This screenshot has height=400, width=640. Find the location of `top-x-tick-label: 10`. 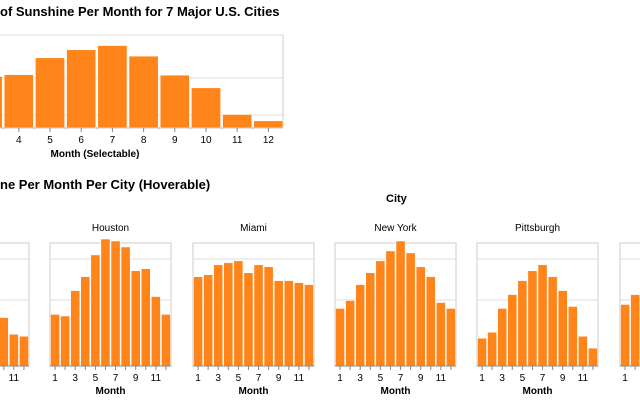

top-x-tick-label: 10 is located at coordinates (206, 140).